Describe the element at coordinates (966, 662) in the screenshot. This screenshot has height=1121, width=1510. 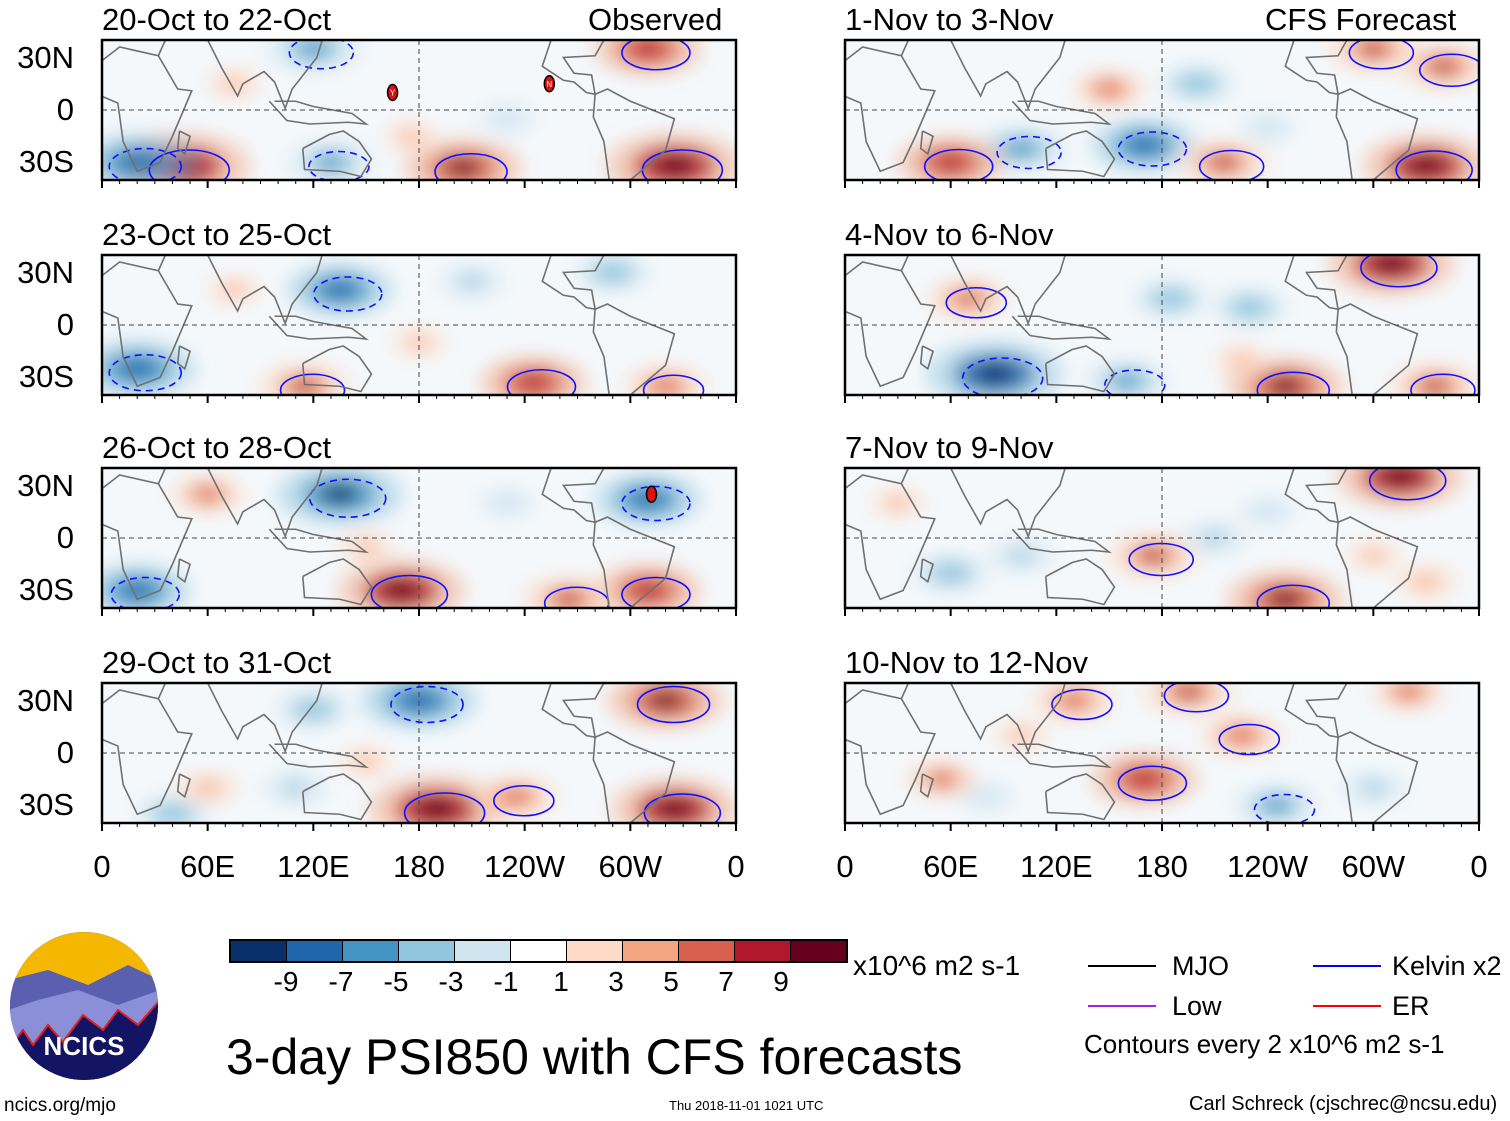
I see `panel-title: 10-Nov to 12-Nov` at that location.